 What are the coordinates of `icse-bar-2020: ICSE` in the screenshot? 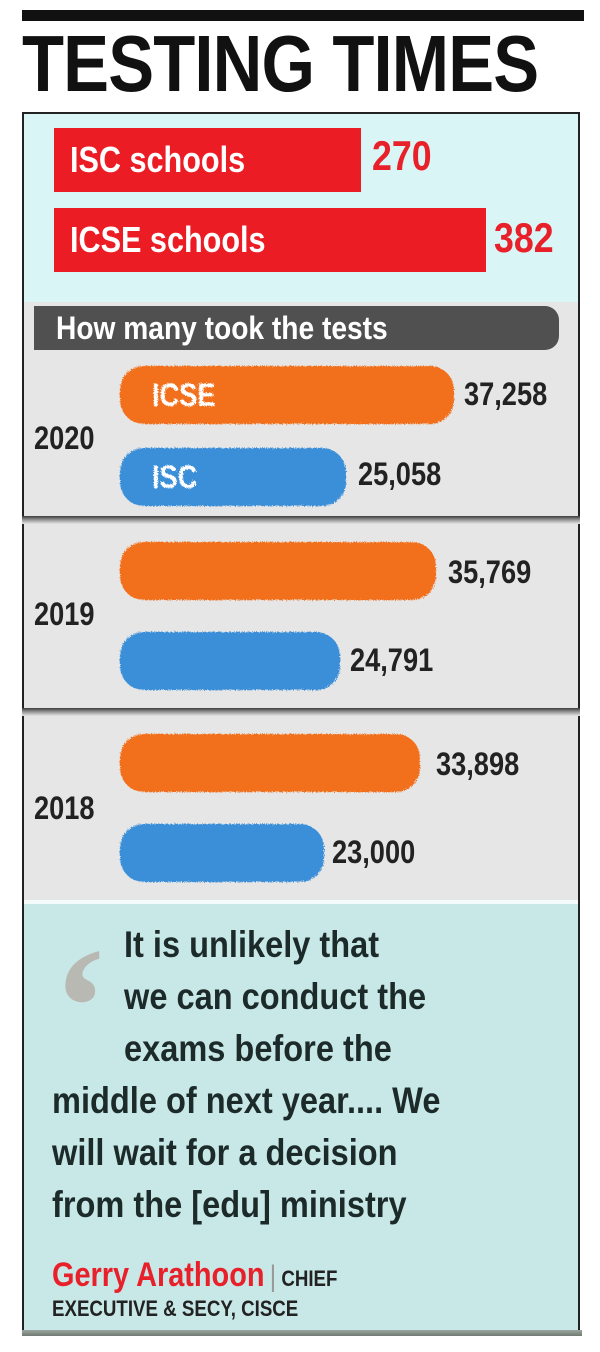 It's located at (287, 395).